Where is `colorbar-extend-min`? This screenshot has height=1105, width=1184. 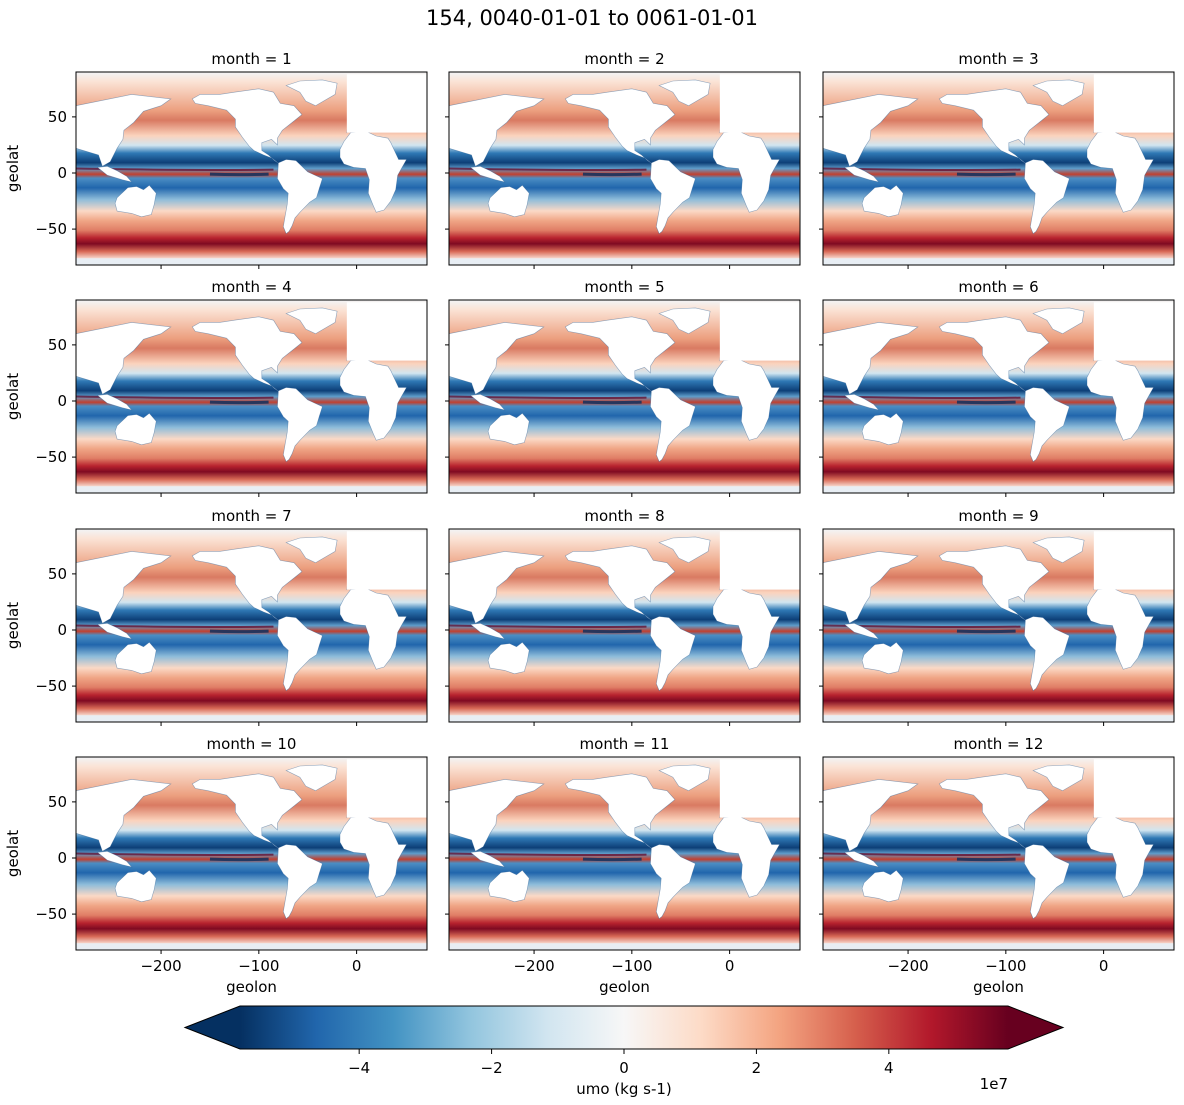 colorbar-extend-min is located at coordinates (212, 1027).